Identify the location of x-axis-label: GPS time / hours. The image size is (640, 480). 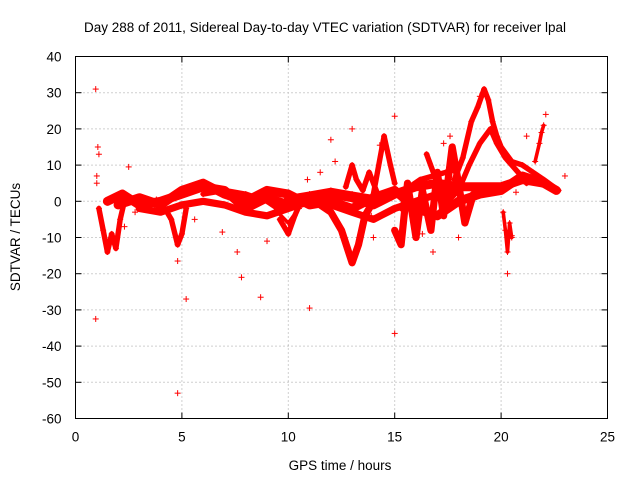
(340, 465).